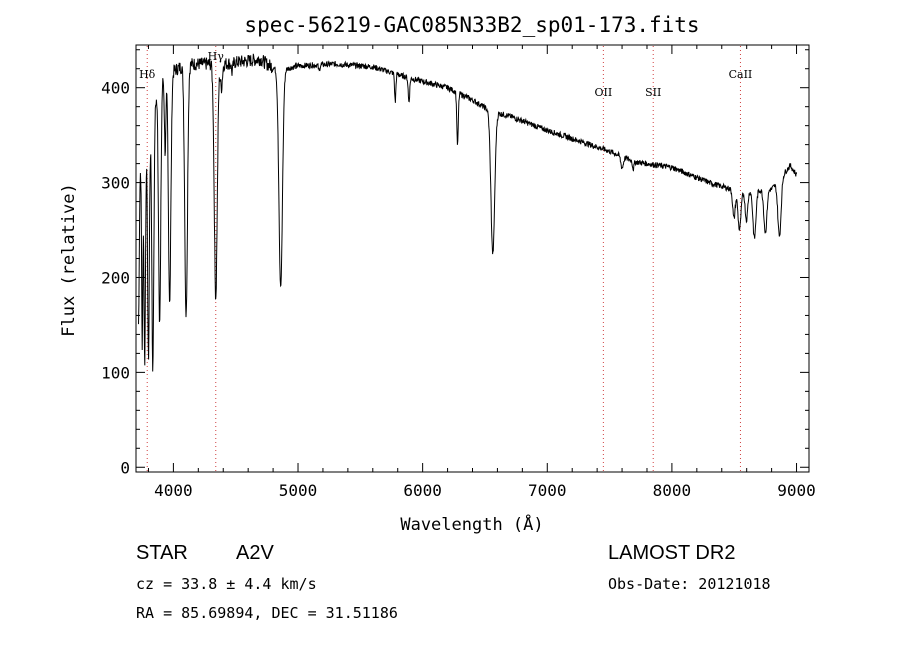  I want to click on y-tick-label-400: 400, so click(115, 88).